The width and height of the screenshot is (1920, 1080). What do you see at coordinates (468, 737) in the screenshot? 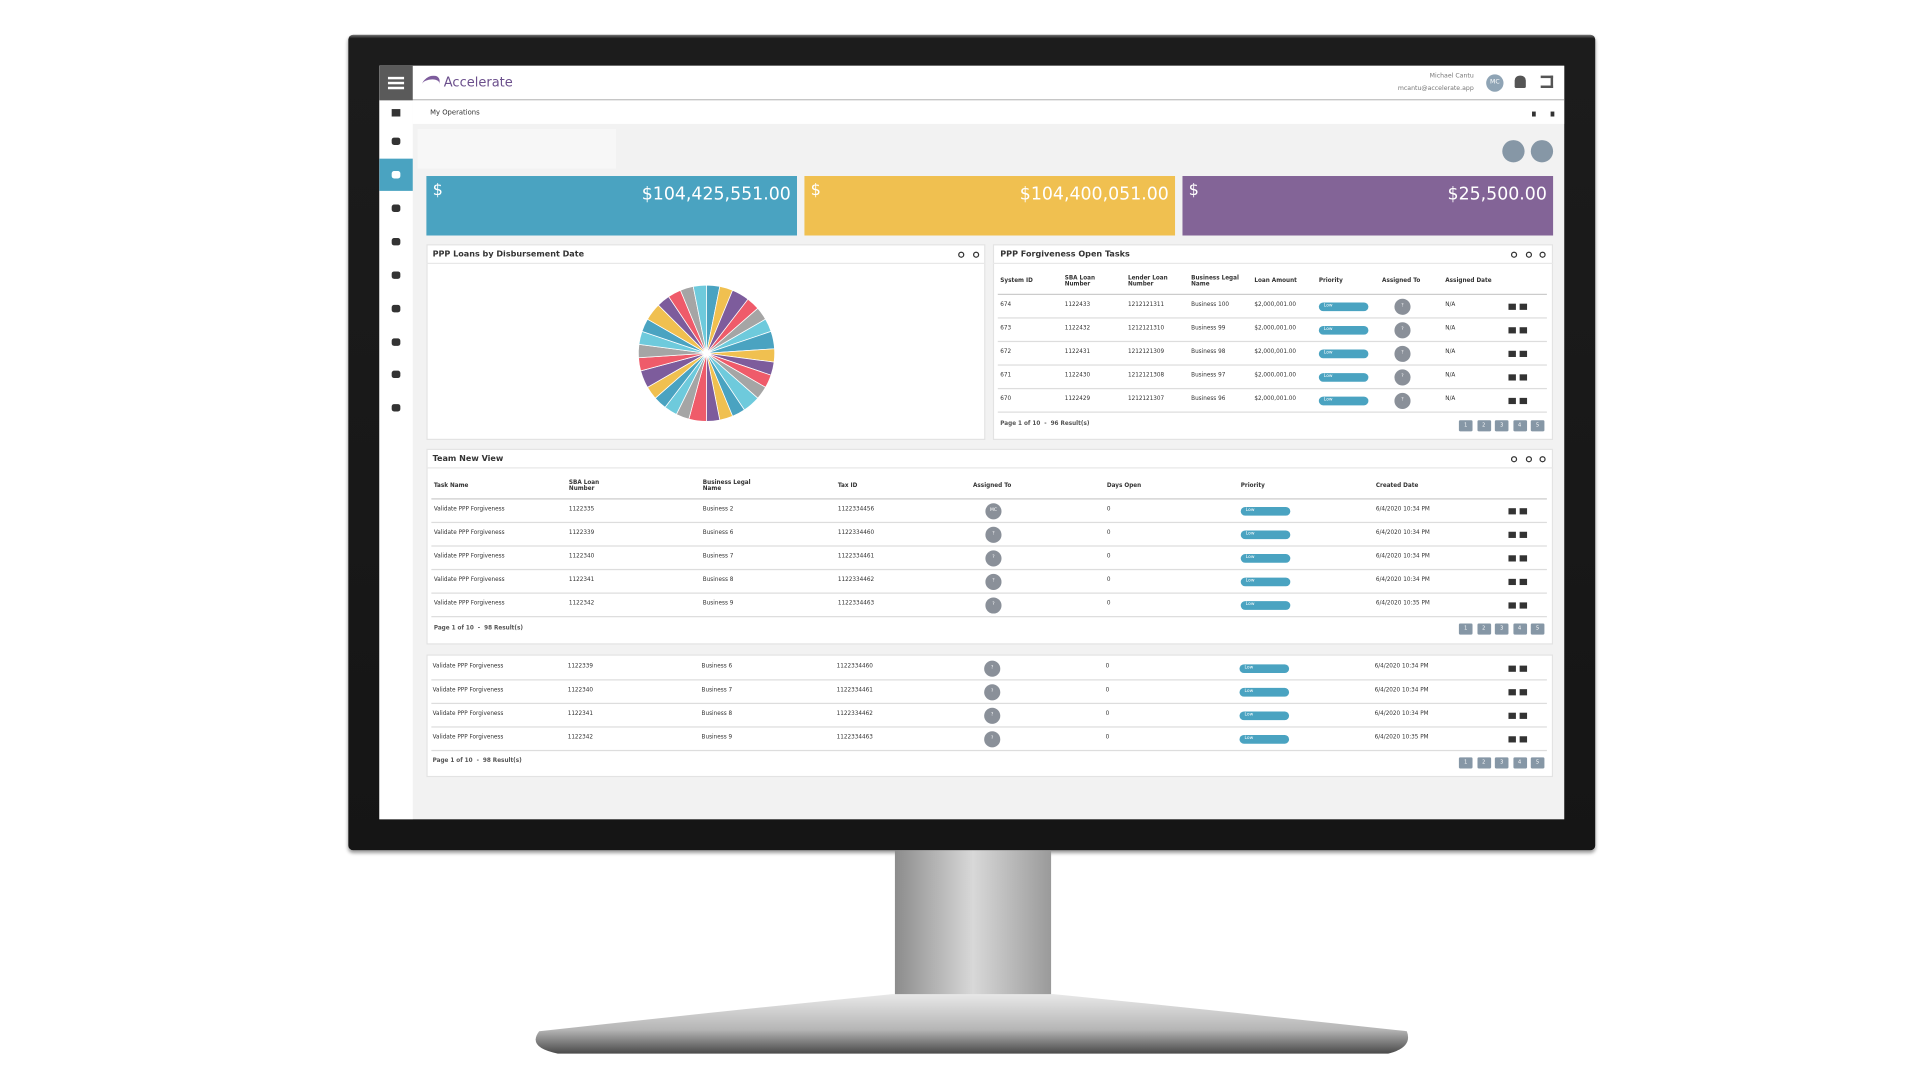
I see `cell: Validate PPP Forgiveness` at bounding box center [468, 737].